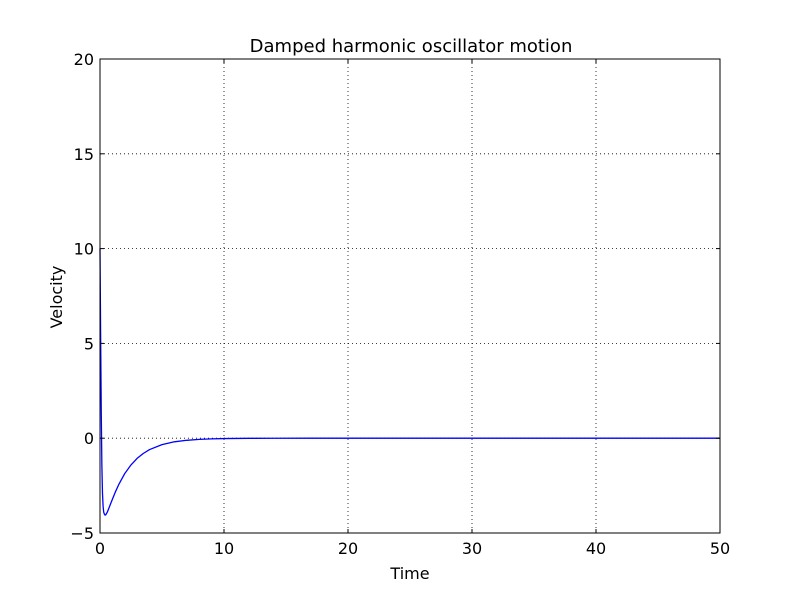 The width and height of the screenshot is (800, 598). I want to click on x-tick-label: 50, so click(720, 548).